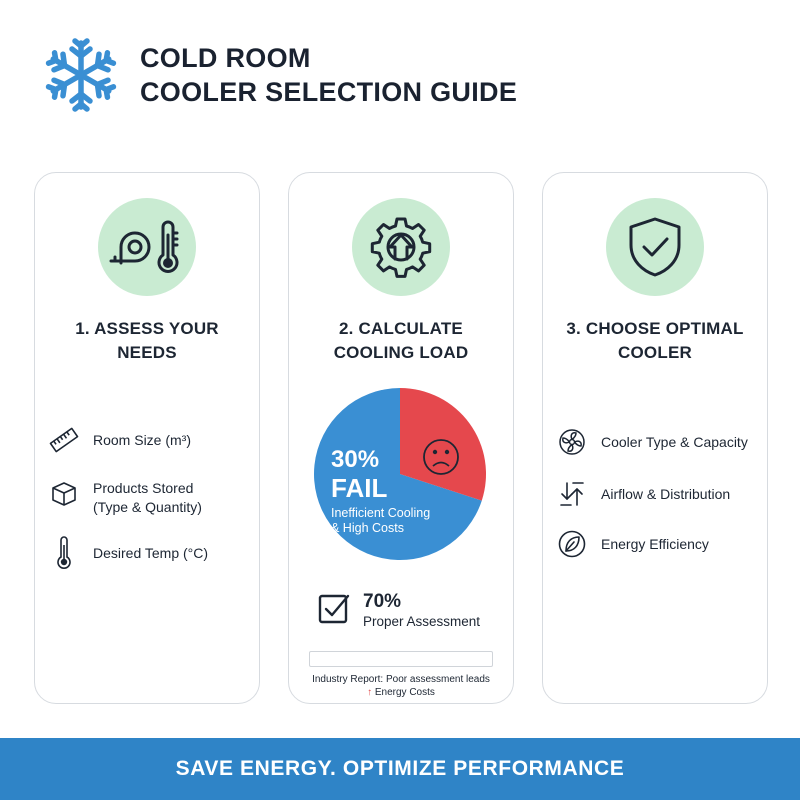 Image resolution: width=800 pixels, height=800 pixels. Describe the element at coordinates (147, 341) in the screenshot. I see `step-title: 1. ASSESS YOUR NEEDS` at that location.